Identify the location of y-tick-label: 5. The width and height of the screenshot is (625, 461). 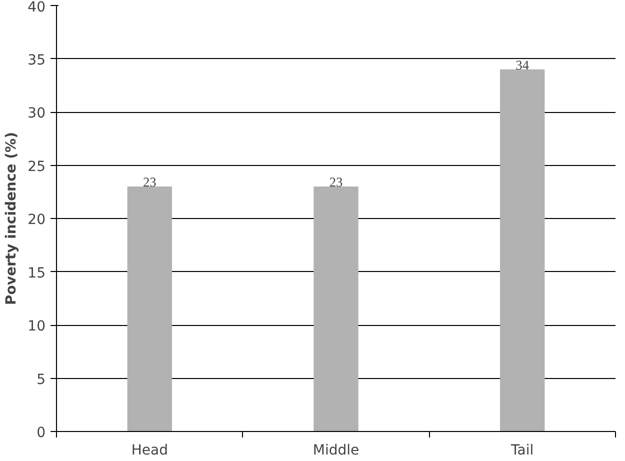
(41, 380).